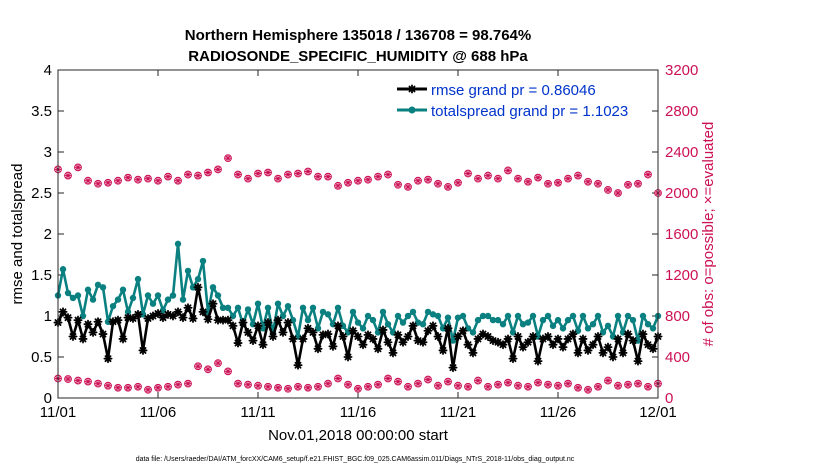 This screenshot has width=830, height=470. Describe the element at coordinates (681, 234) in the screenshot. I see `right-tick-label: 1600` at that location.